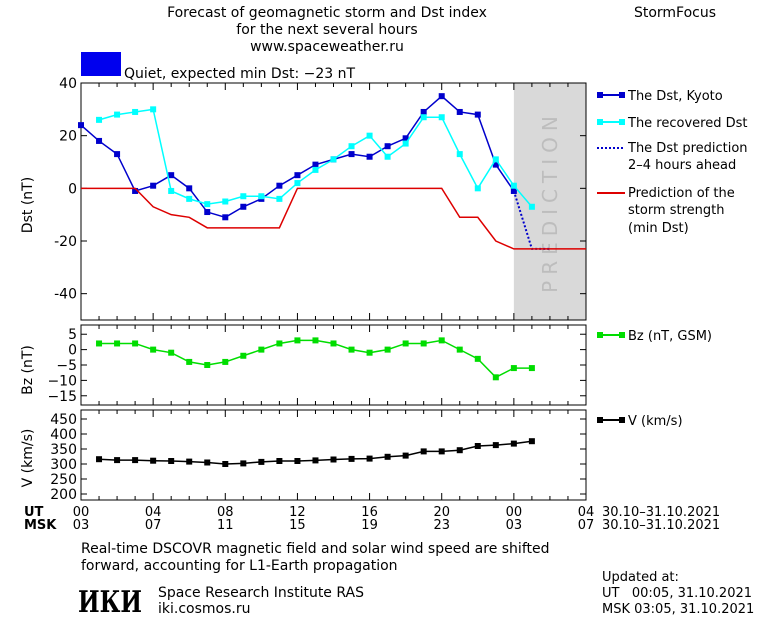  What do you see at coordinates (261, 593) in the screenshot?
I see `institute-name: Space Research Institute RAS` at bounding box center [261, 593].